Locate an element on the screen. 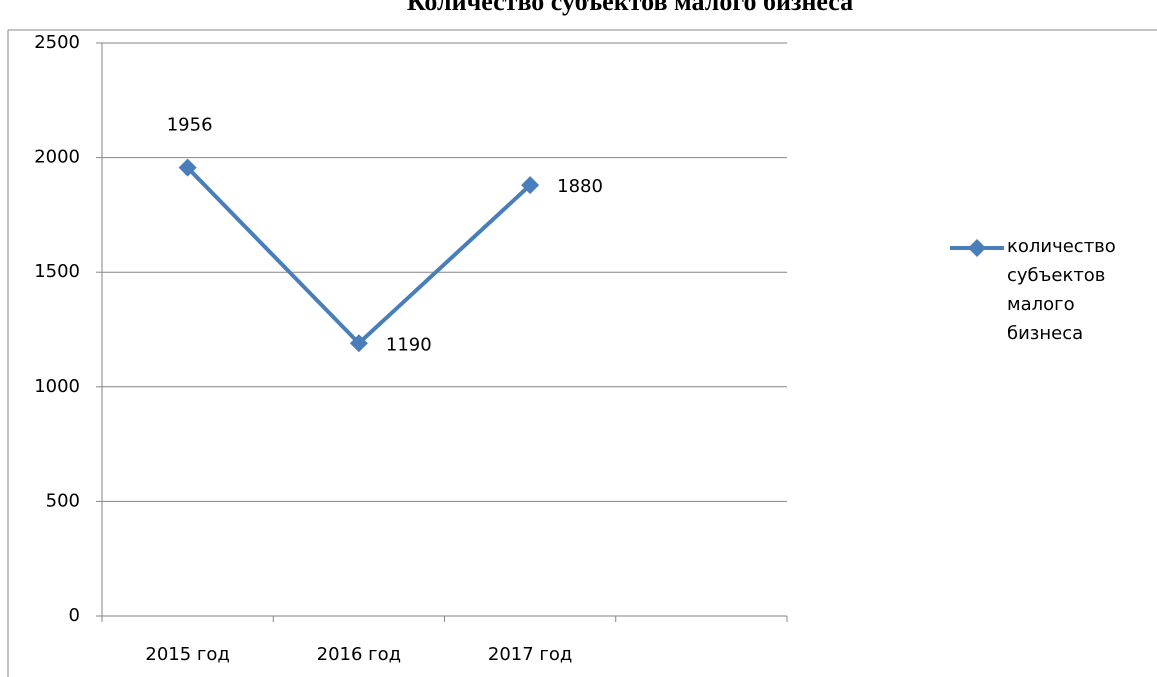  data-label: 1880 is located at coordinates (580, 186).